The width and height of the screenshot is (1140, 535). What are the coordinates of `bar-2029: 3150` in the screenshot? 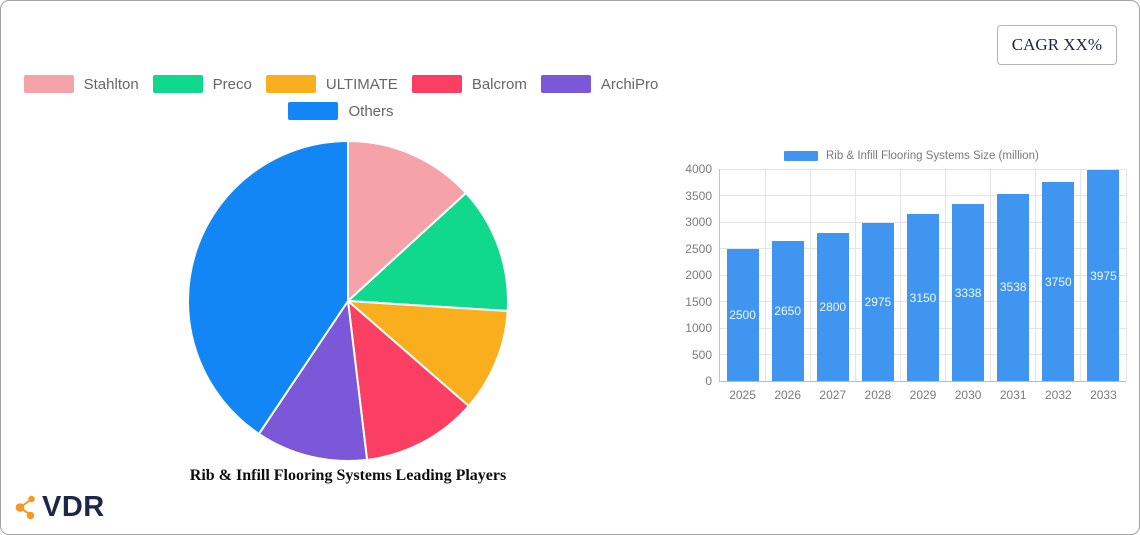 It's located at (923, 297).